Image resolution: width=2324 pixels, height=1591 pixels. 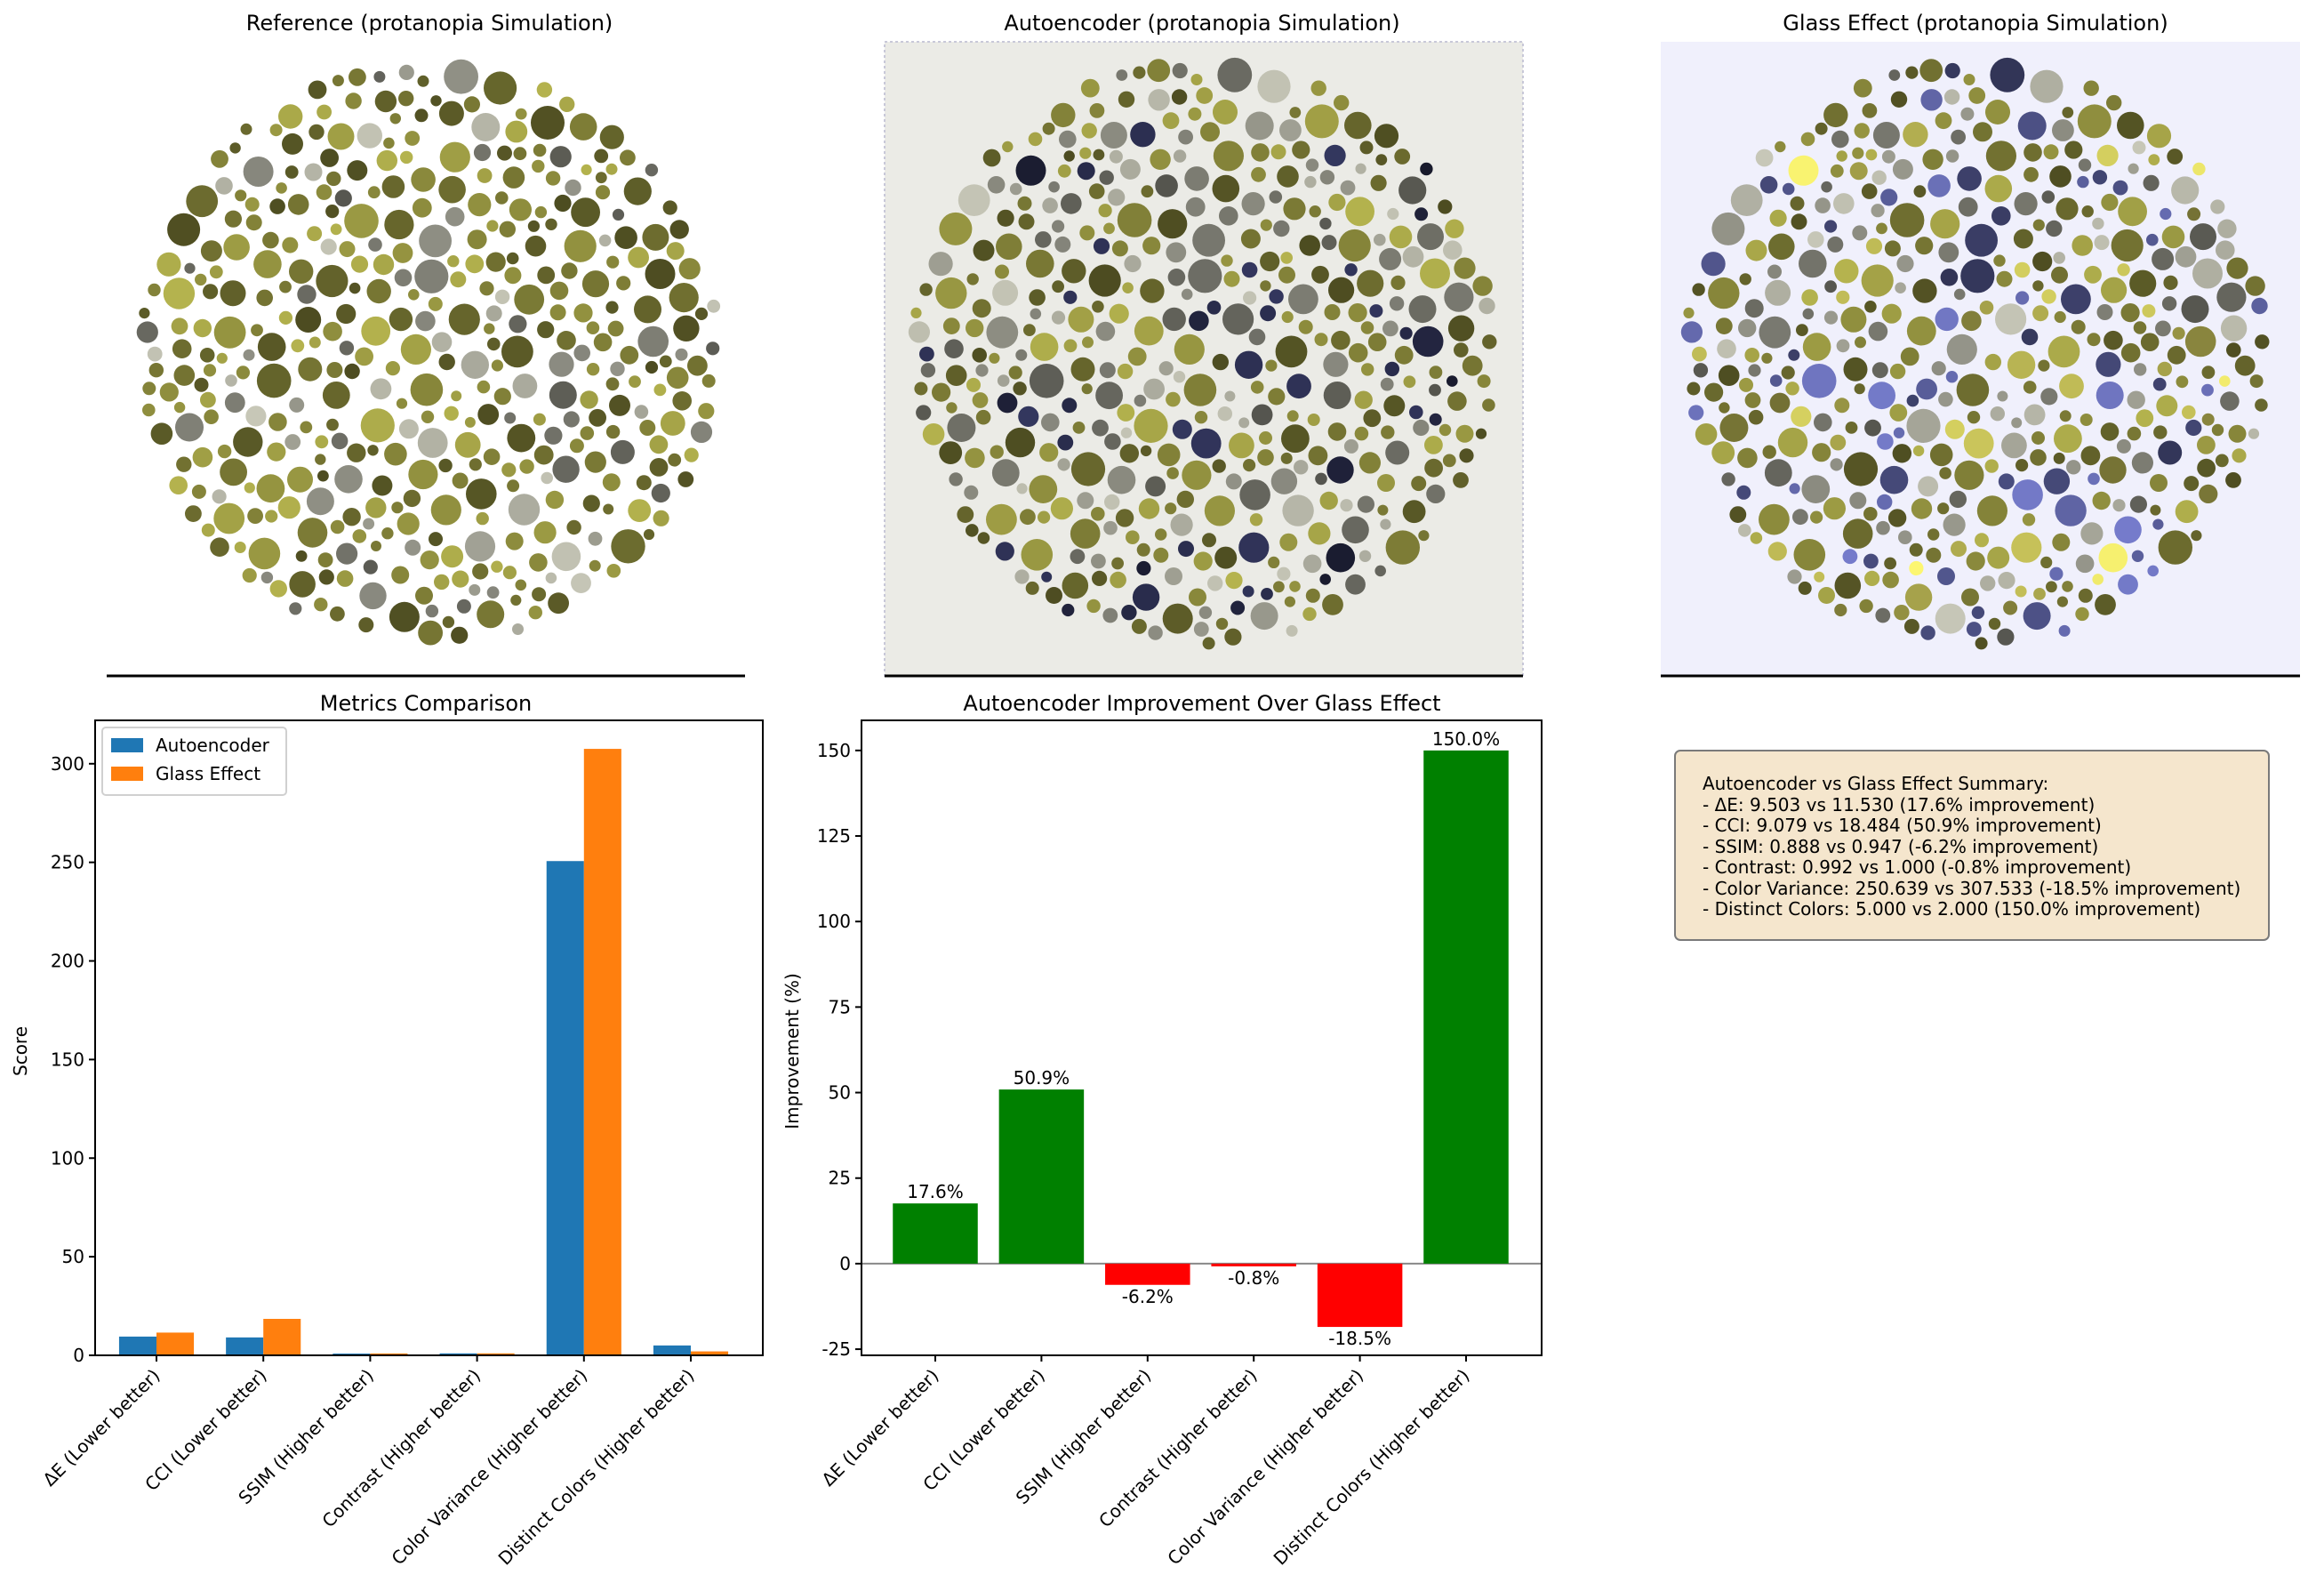 What do you see at coordinates (596, 1467) in the screenshot?
I see `x-tick-label: Distinct Colors (Higher better)` at bounding box center [596, 1467].